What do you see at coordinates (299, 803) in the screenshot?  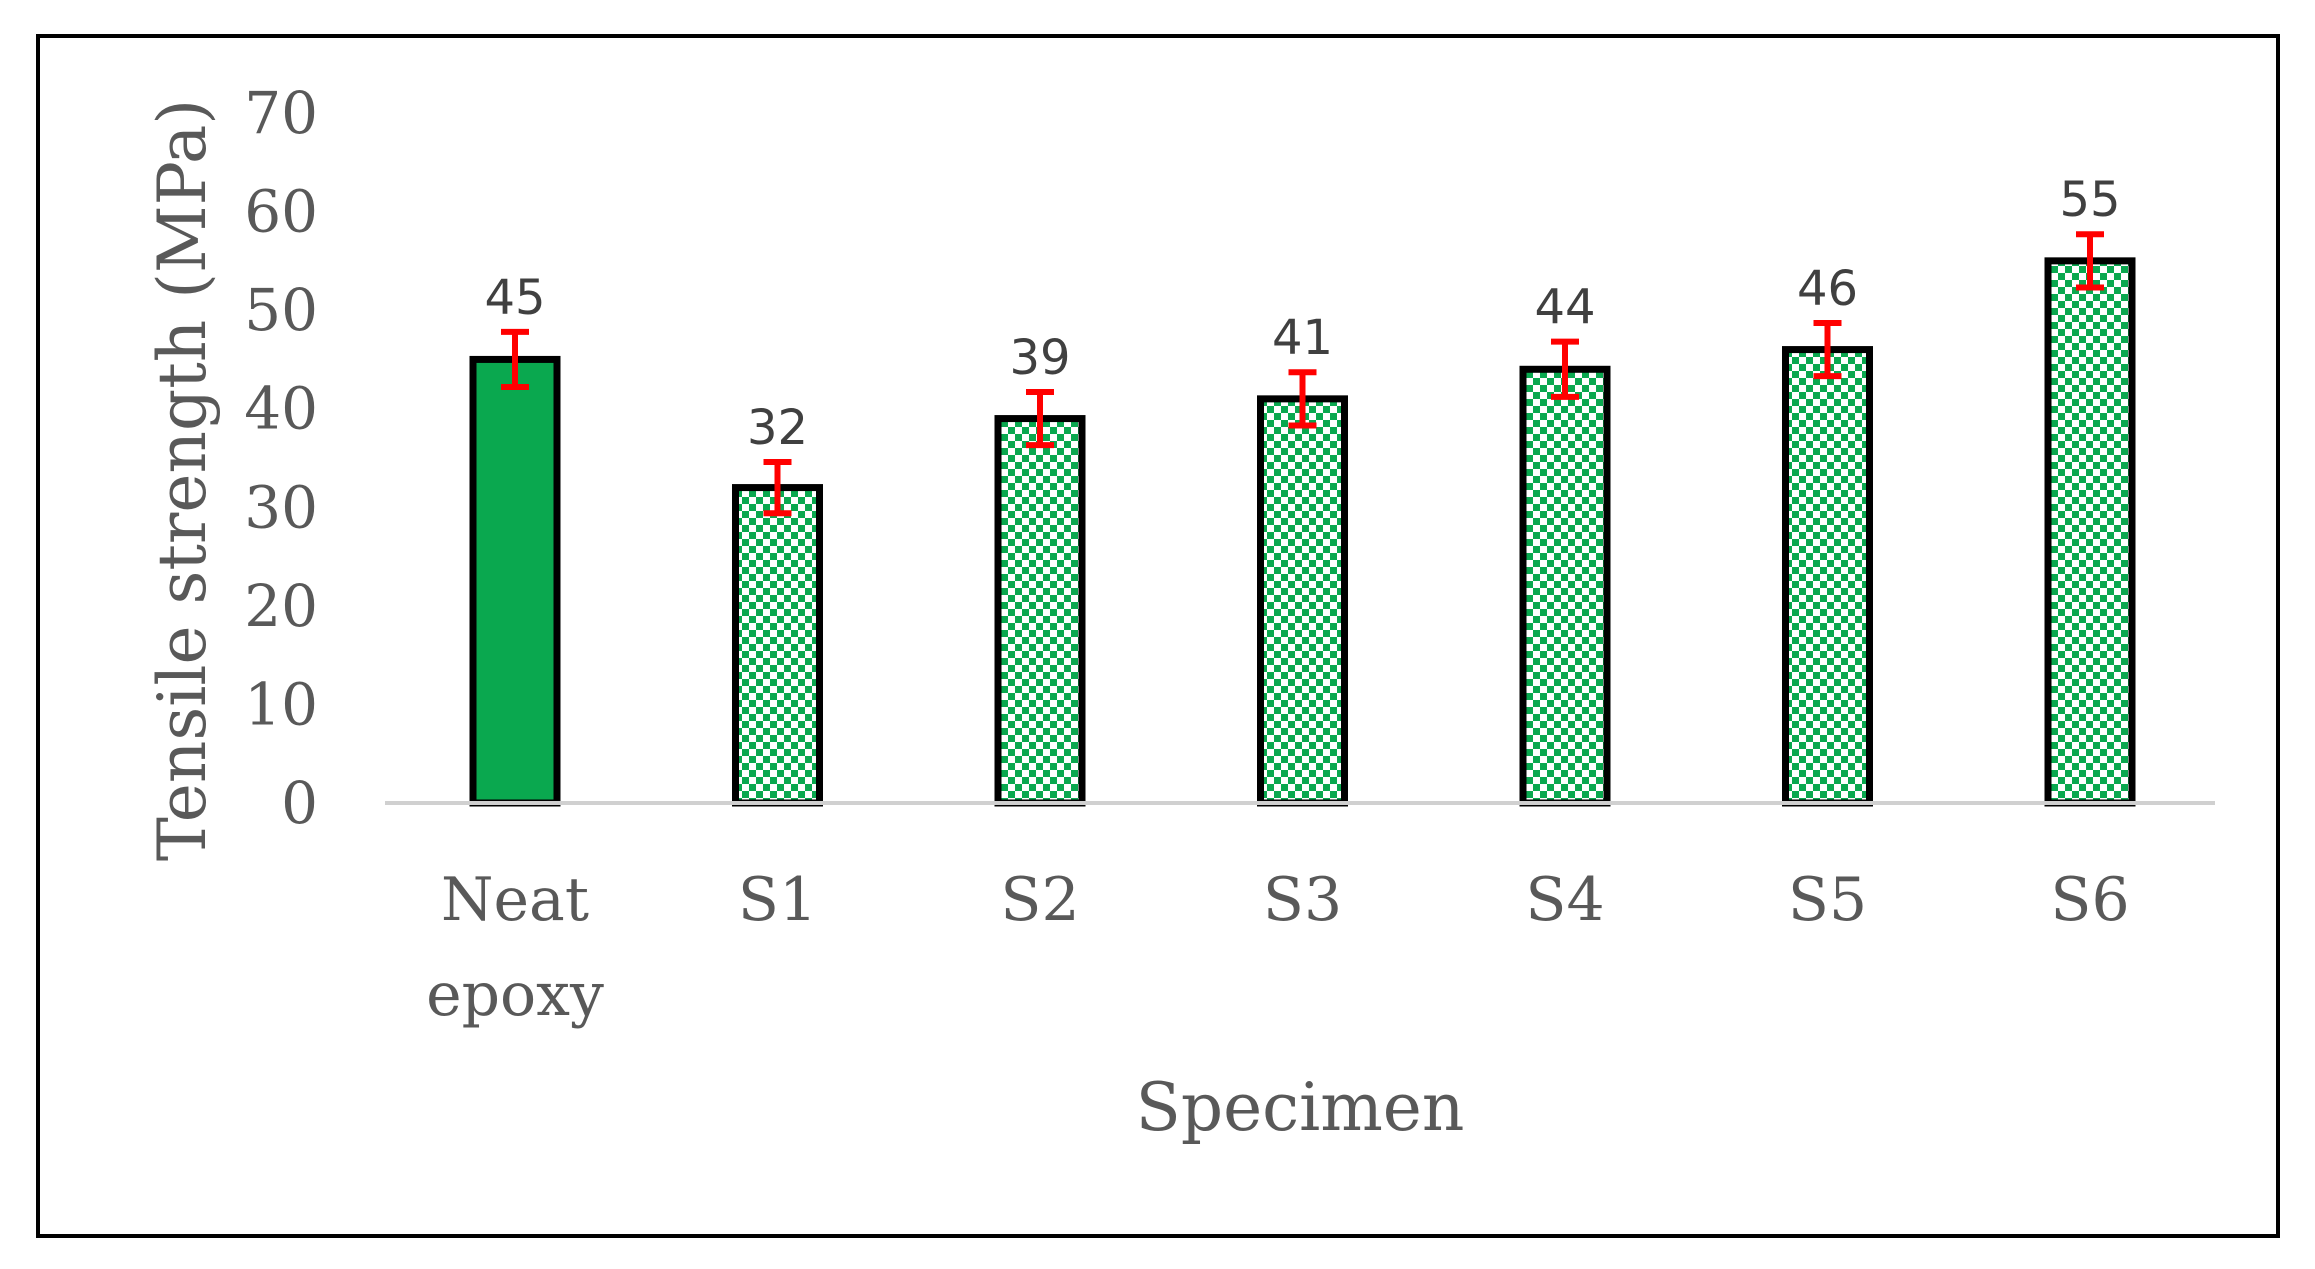 I see `y-tick-label-0: 0` at bounding box center [299, 803].